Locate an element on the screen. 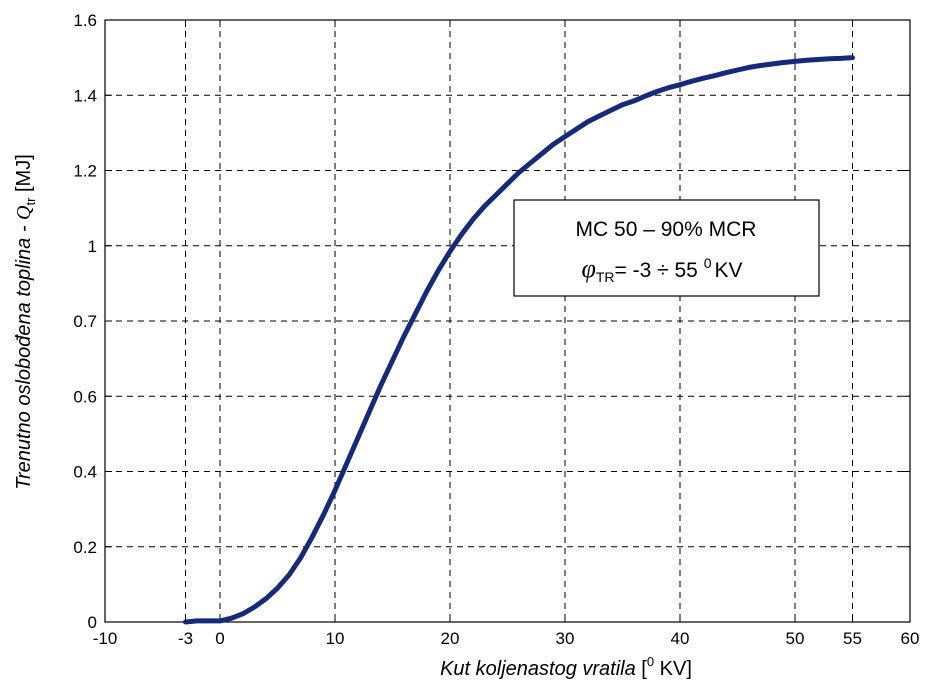 The width and height of the screenshot is (931, 683). annotation-unit: KV is located at coordinates (729, 270).